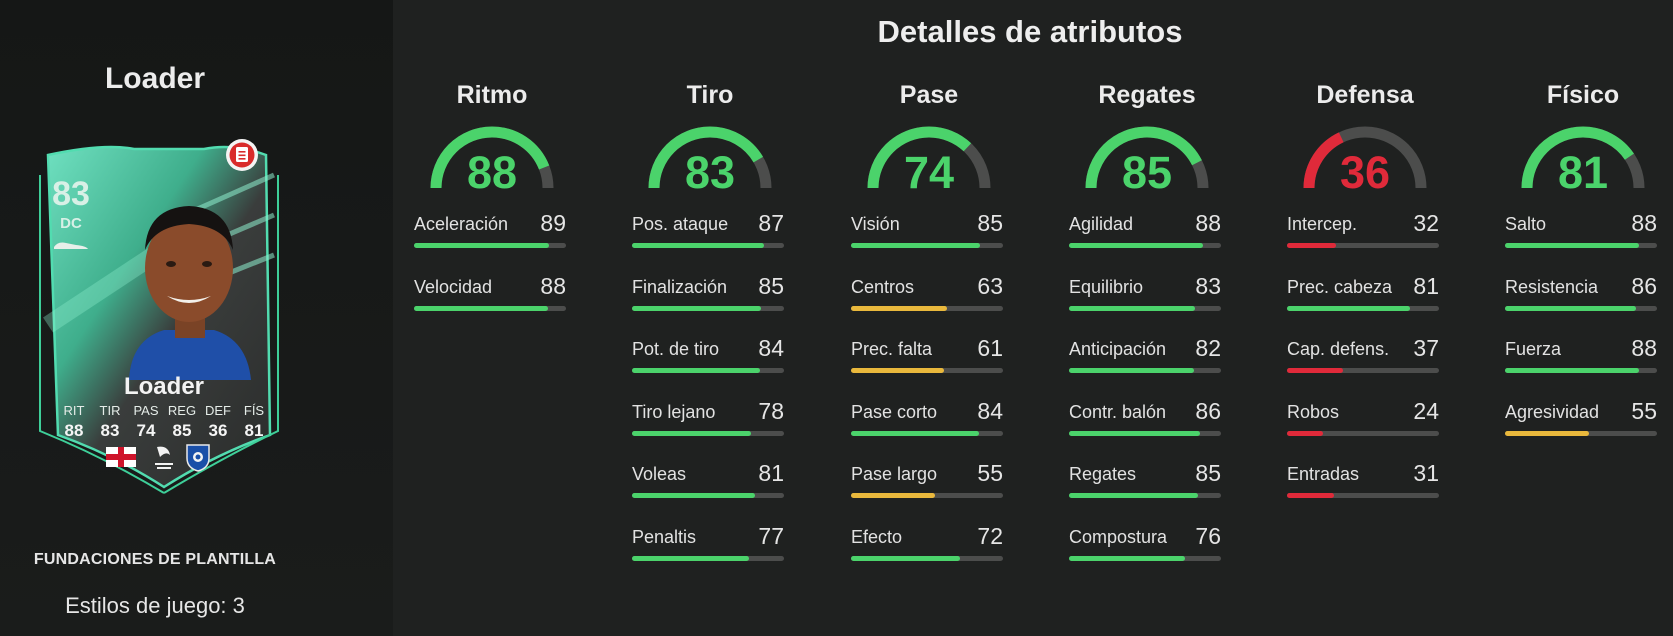 The height and width of the screenshot is (636, 1673). I want to click on card-stat-value: 81, so click(254, 430).